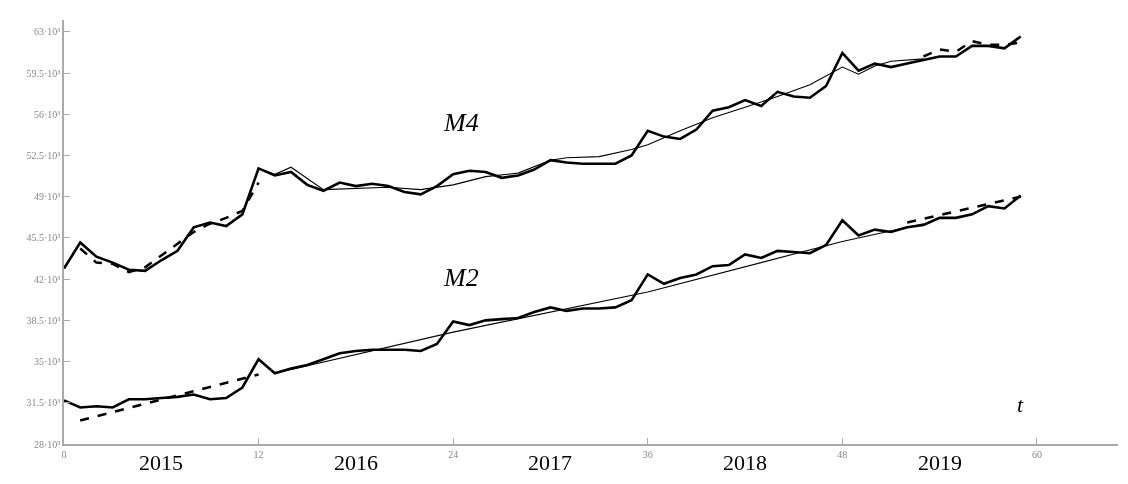  I want to click on x-tick-label: 48, so click(842, 454).